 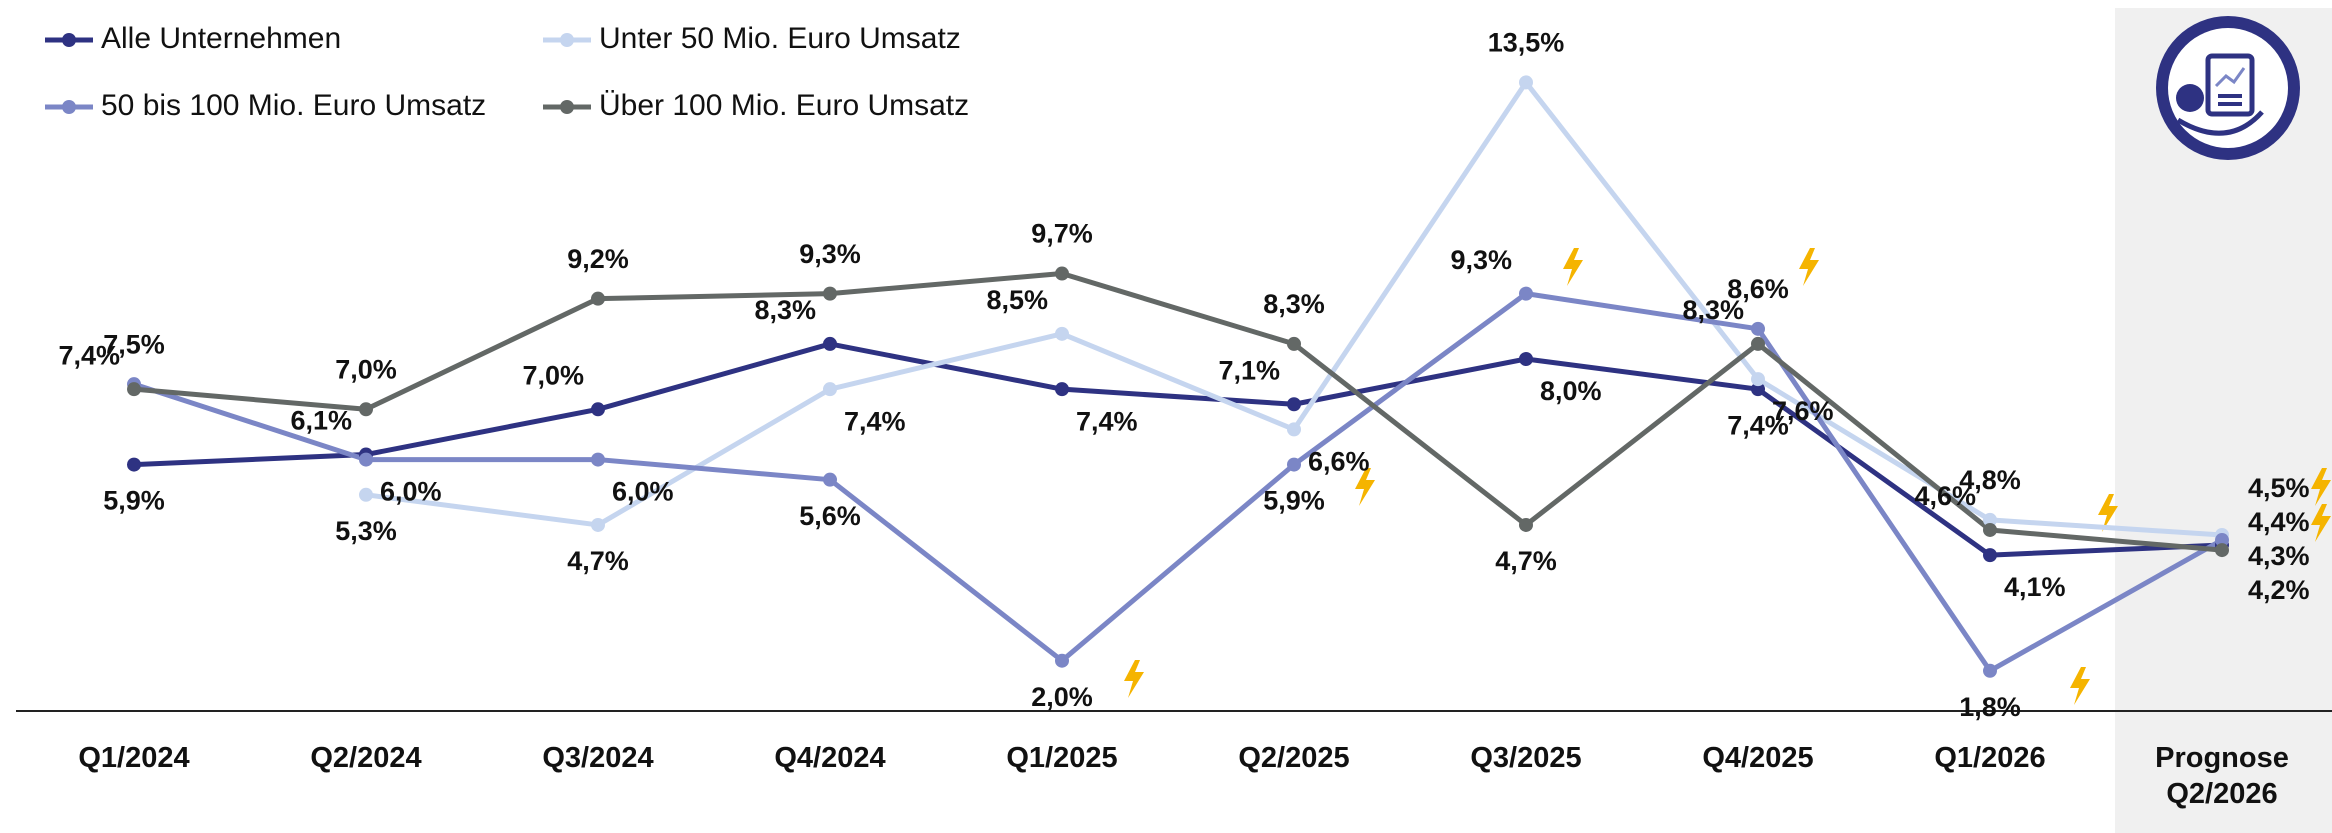 What do you see at coordinates (321, 421) in the screenshot?
I see `data-label: 6,1%` at bounding box center [321, 421].